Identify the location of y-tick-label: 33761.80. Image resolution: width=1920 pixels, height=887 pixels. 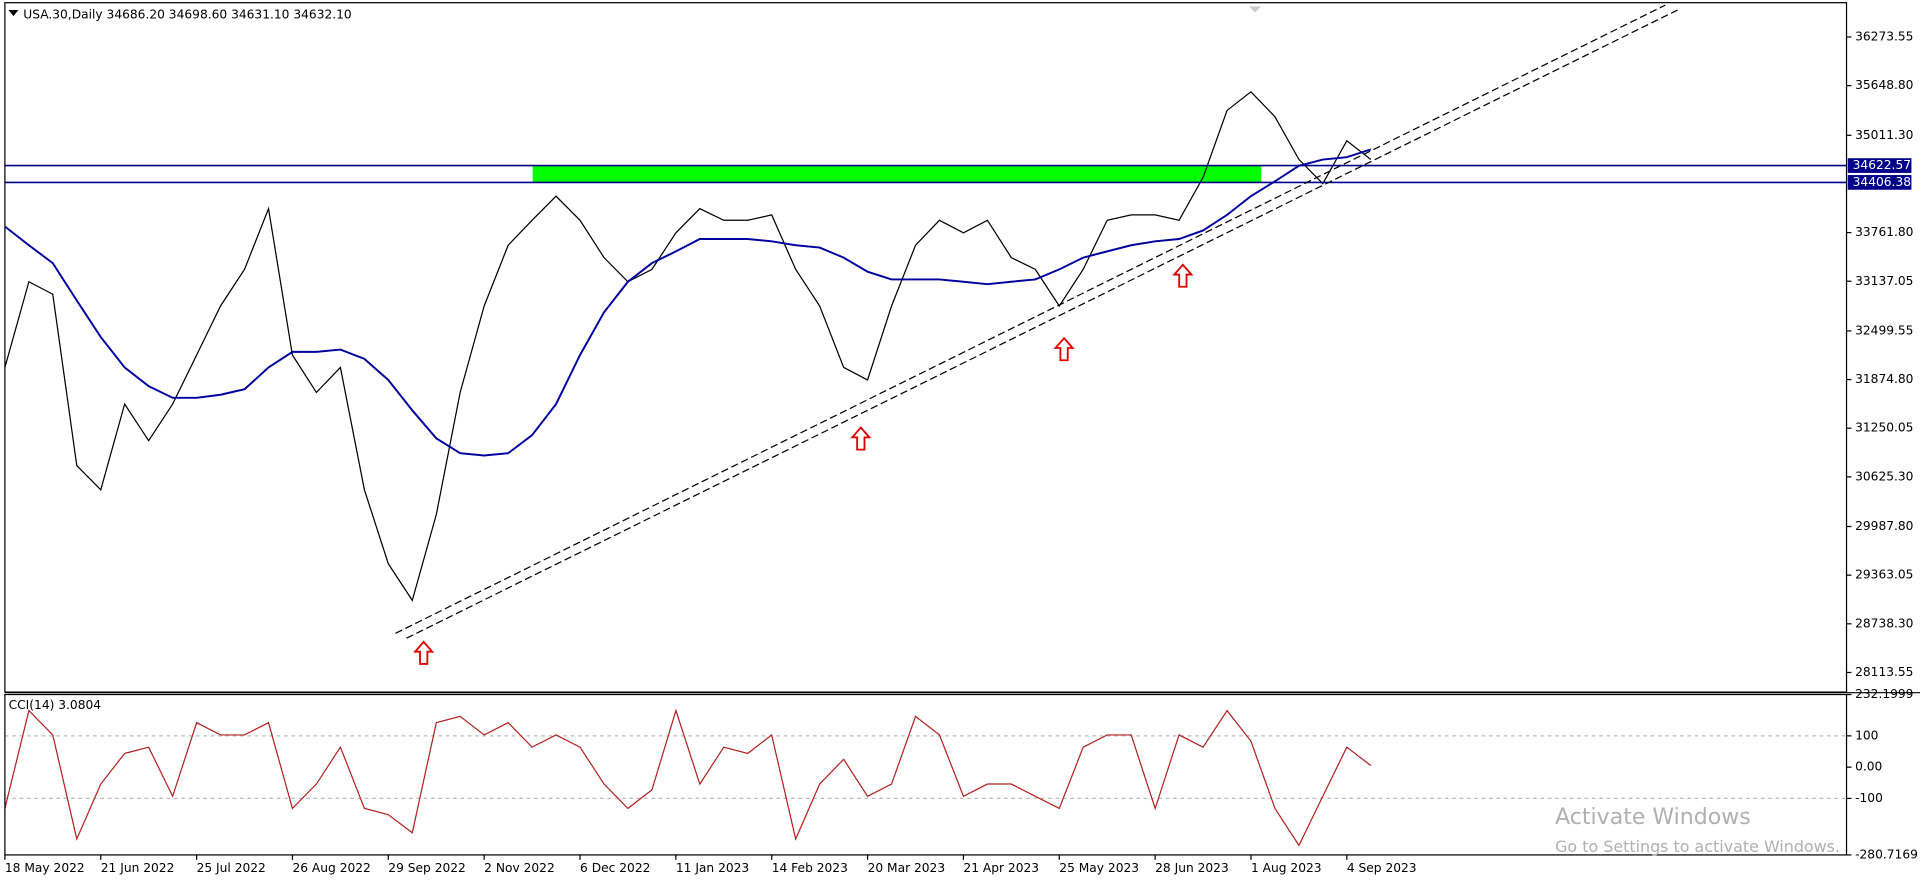
(1884, 232).